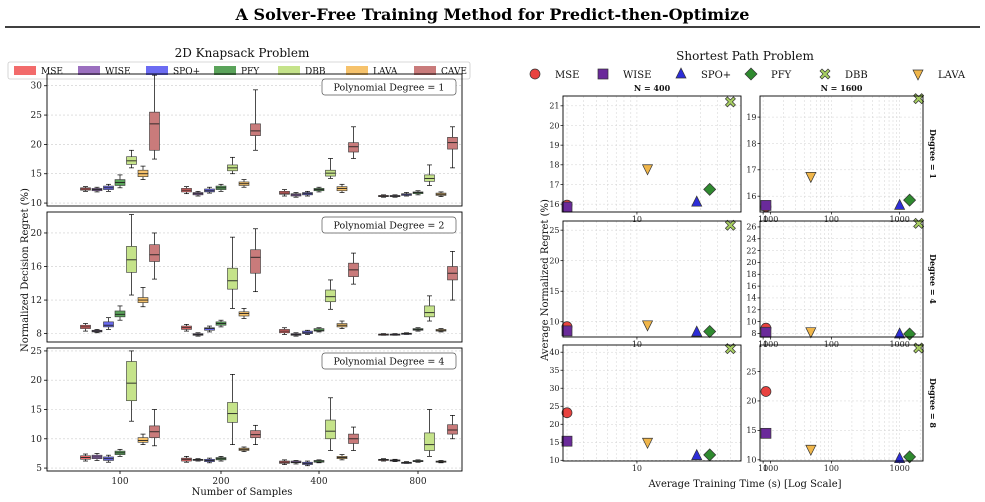  I want to click on legend-label-cave: CAVE, so click(454, 72).